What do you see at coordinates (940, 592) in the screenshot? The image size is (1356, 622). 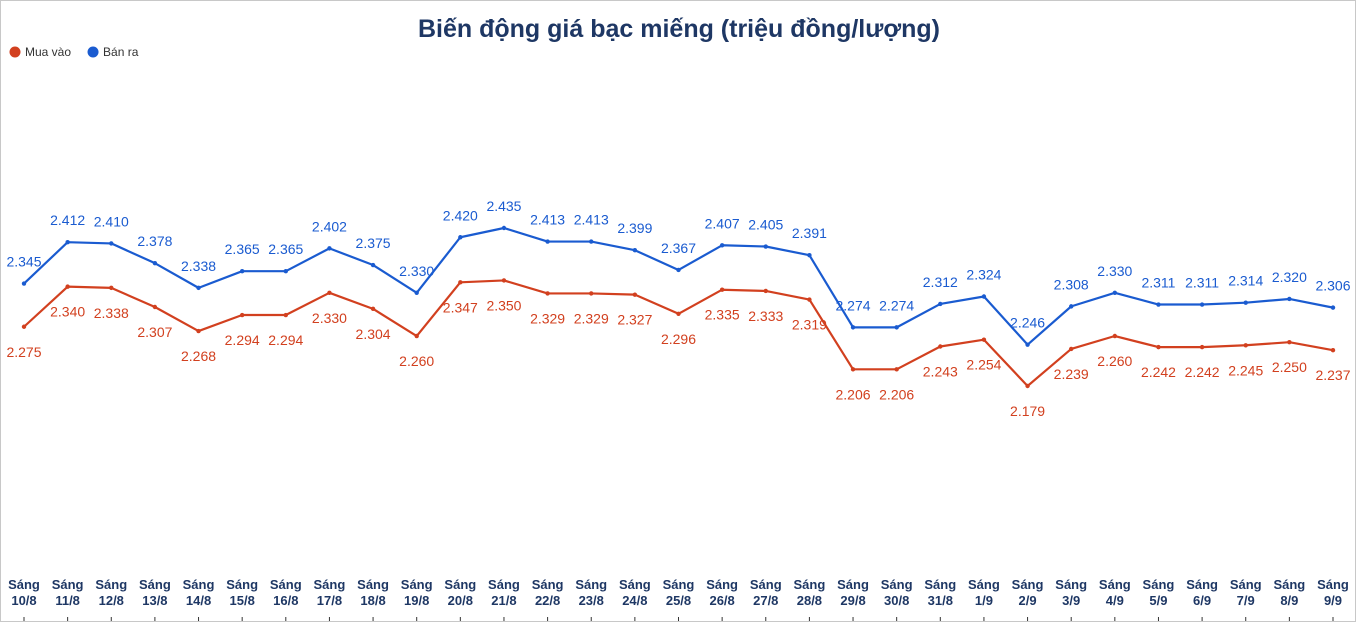 I see `x-tick-label: Sáng 31/8` at bounding box center [940, 592].